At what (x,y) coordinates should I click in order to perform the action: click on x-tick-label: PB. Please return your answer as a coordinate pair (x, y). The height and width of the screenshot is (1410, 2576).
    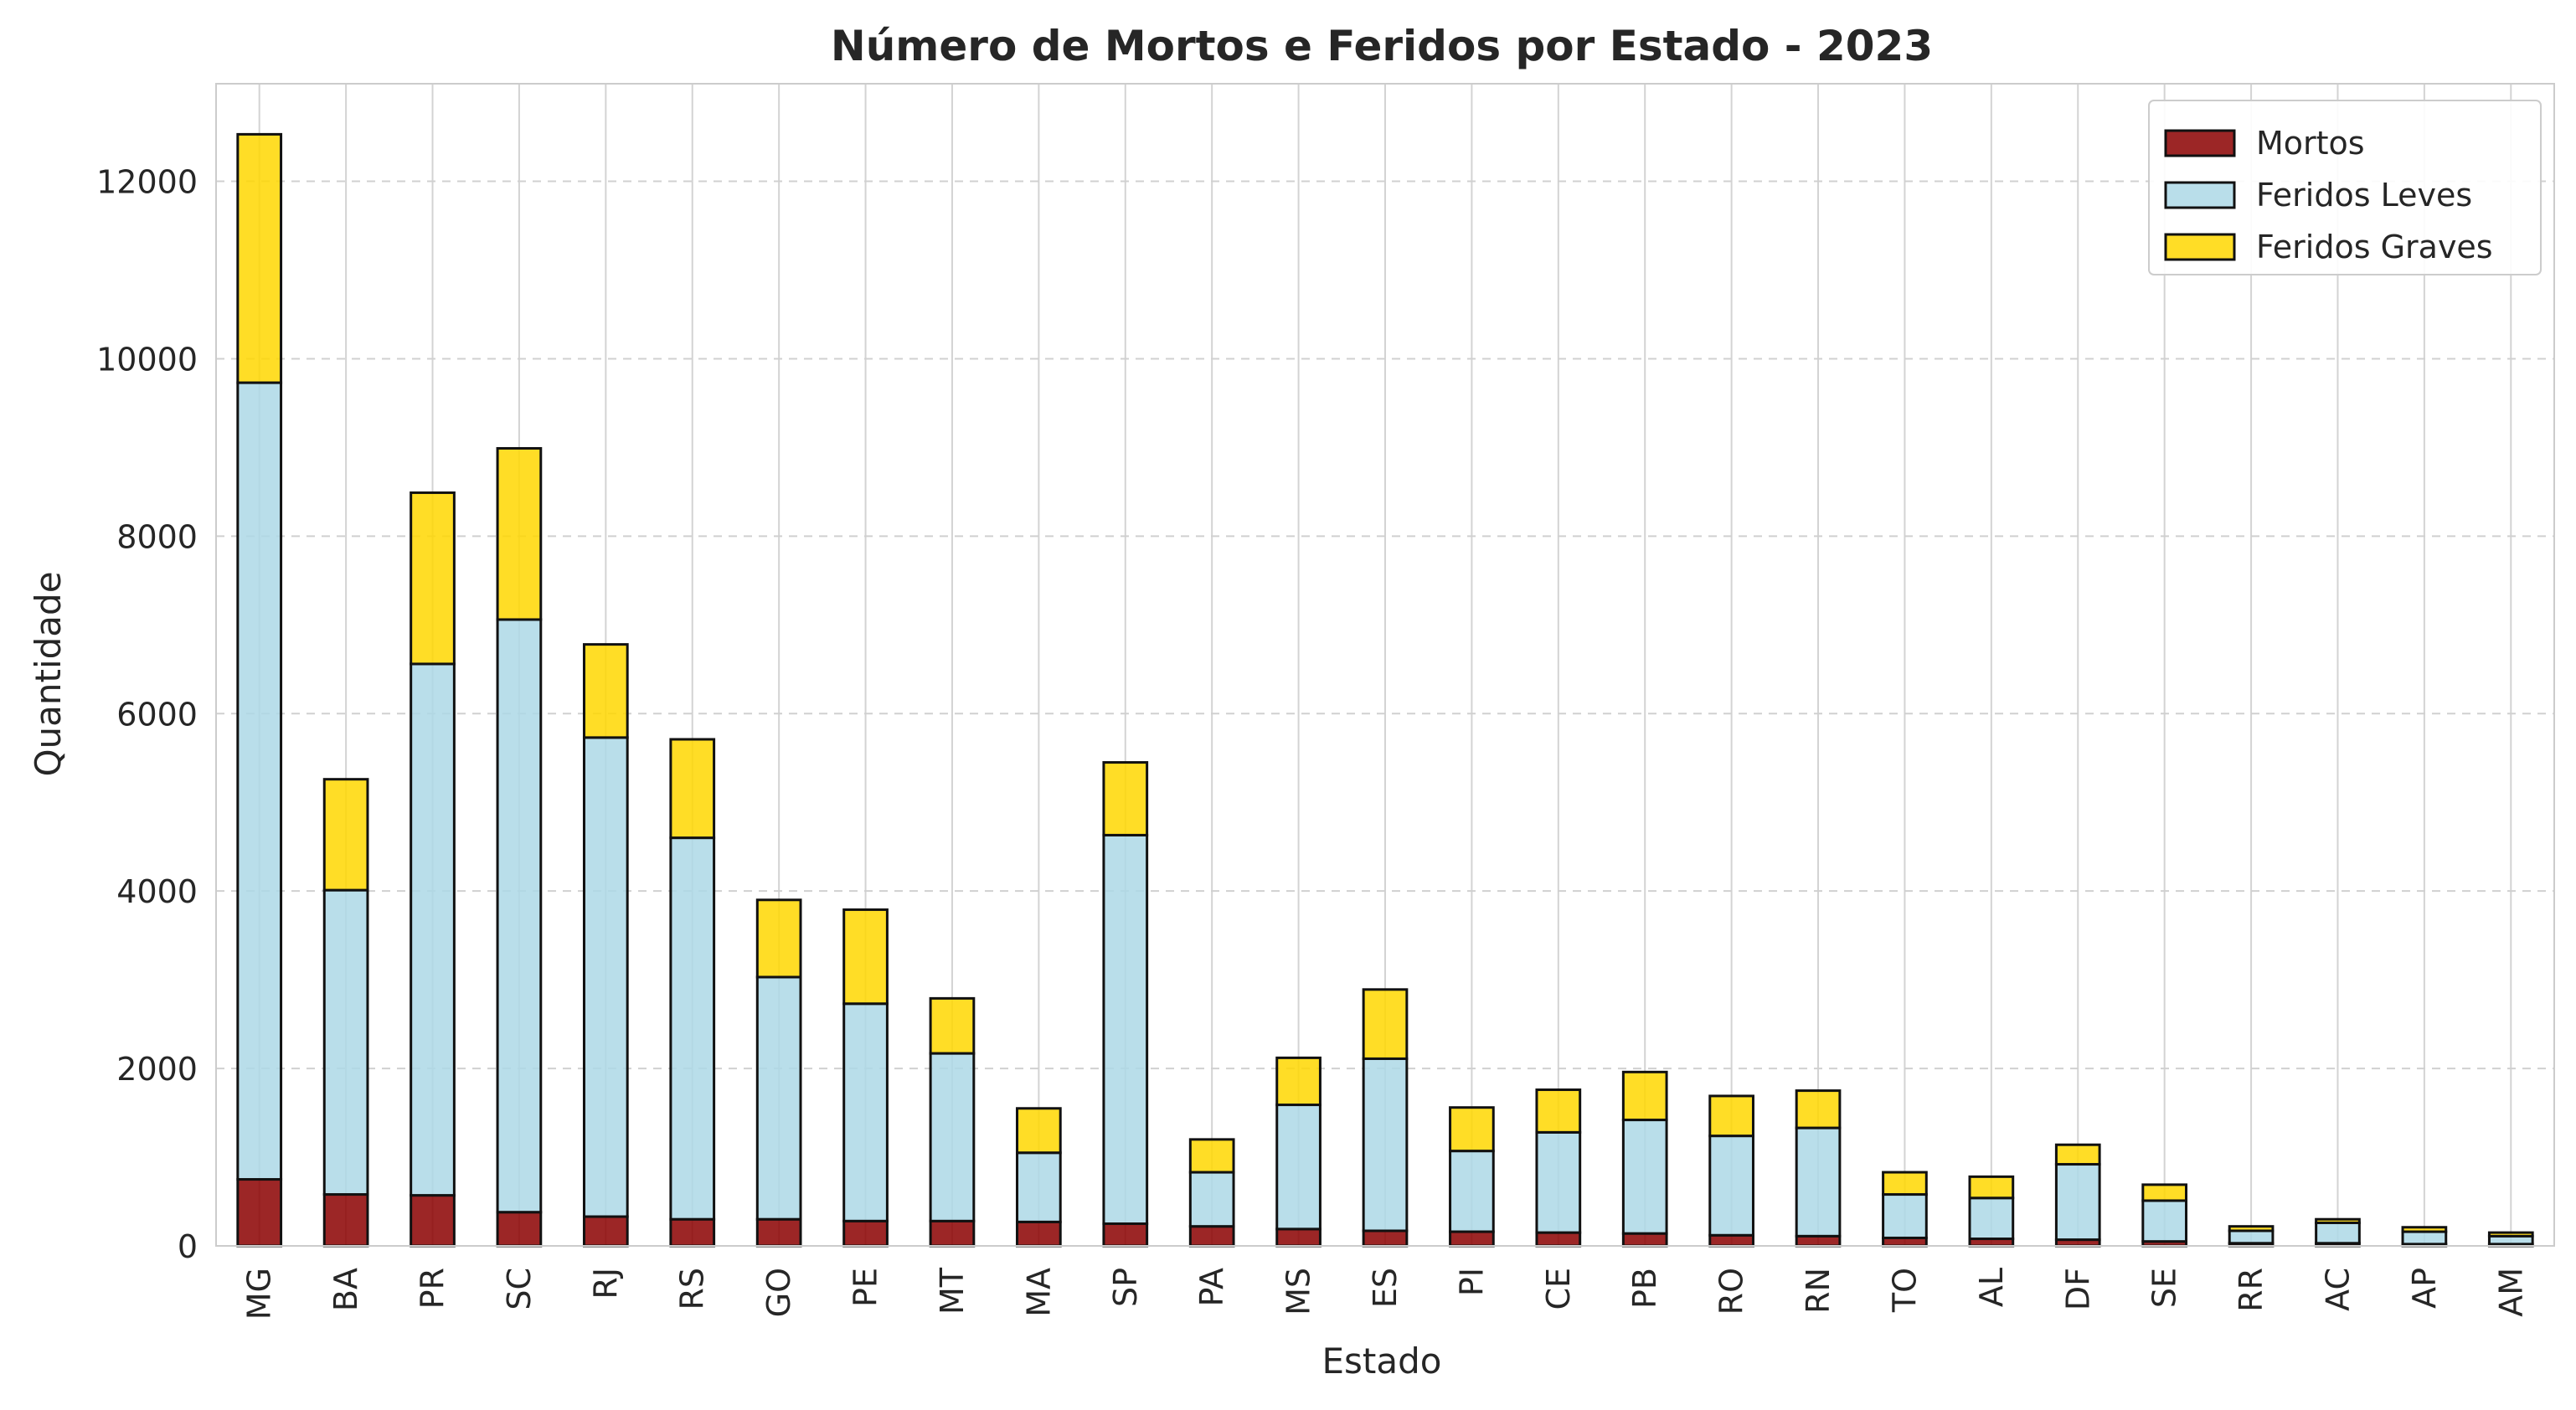
    Looking at the image, I should click on (1644, 1288).